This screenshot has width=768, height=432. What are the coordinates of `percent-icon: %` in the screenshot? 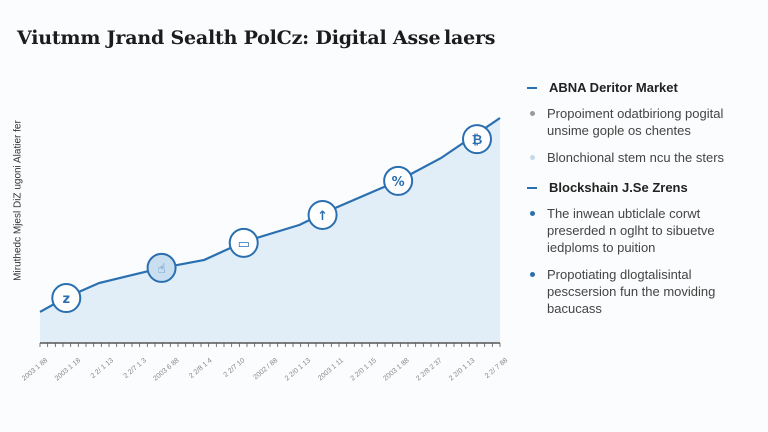 It's located at (398, 182).